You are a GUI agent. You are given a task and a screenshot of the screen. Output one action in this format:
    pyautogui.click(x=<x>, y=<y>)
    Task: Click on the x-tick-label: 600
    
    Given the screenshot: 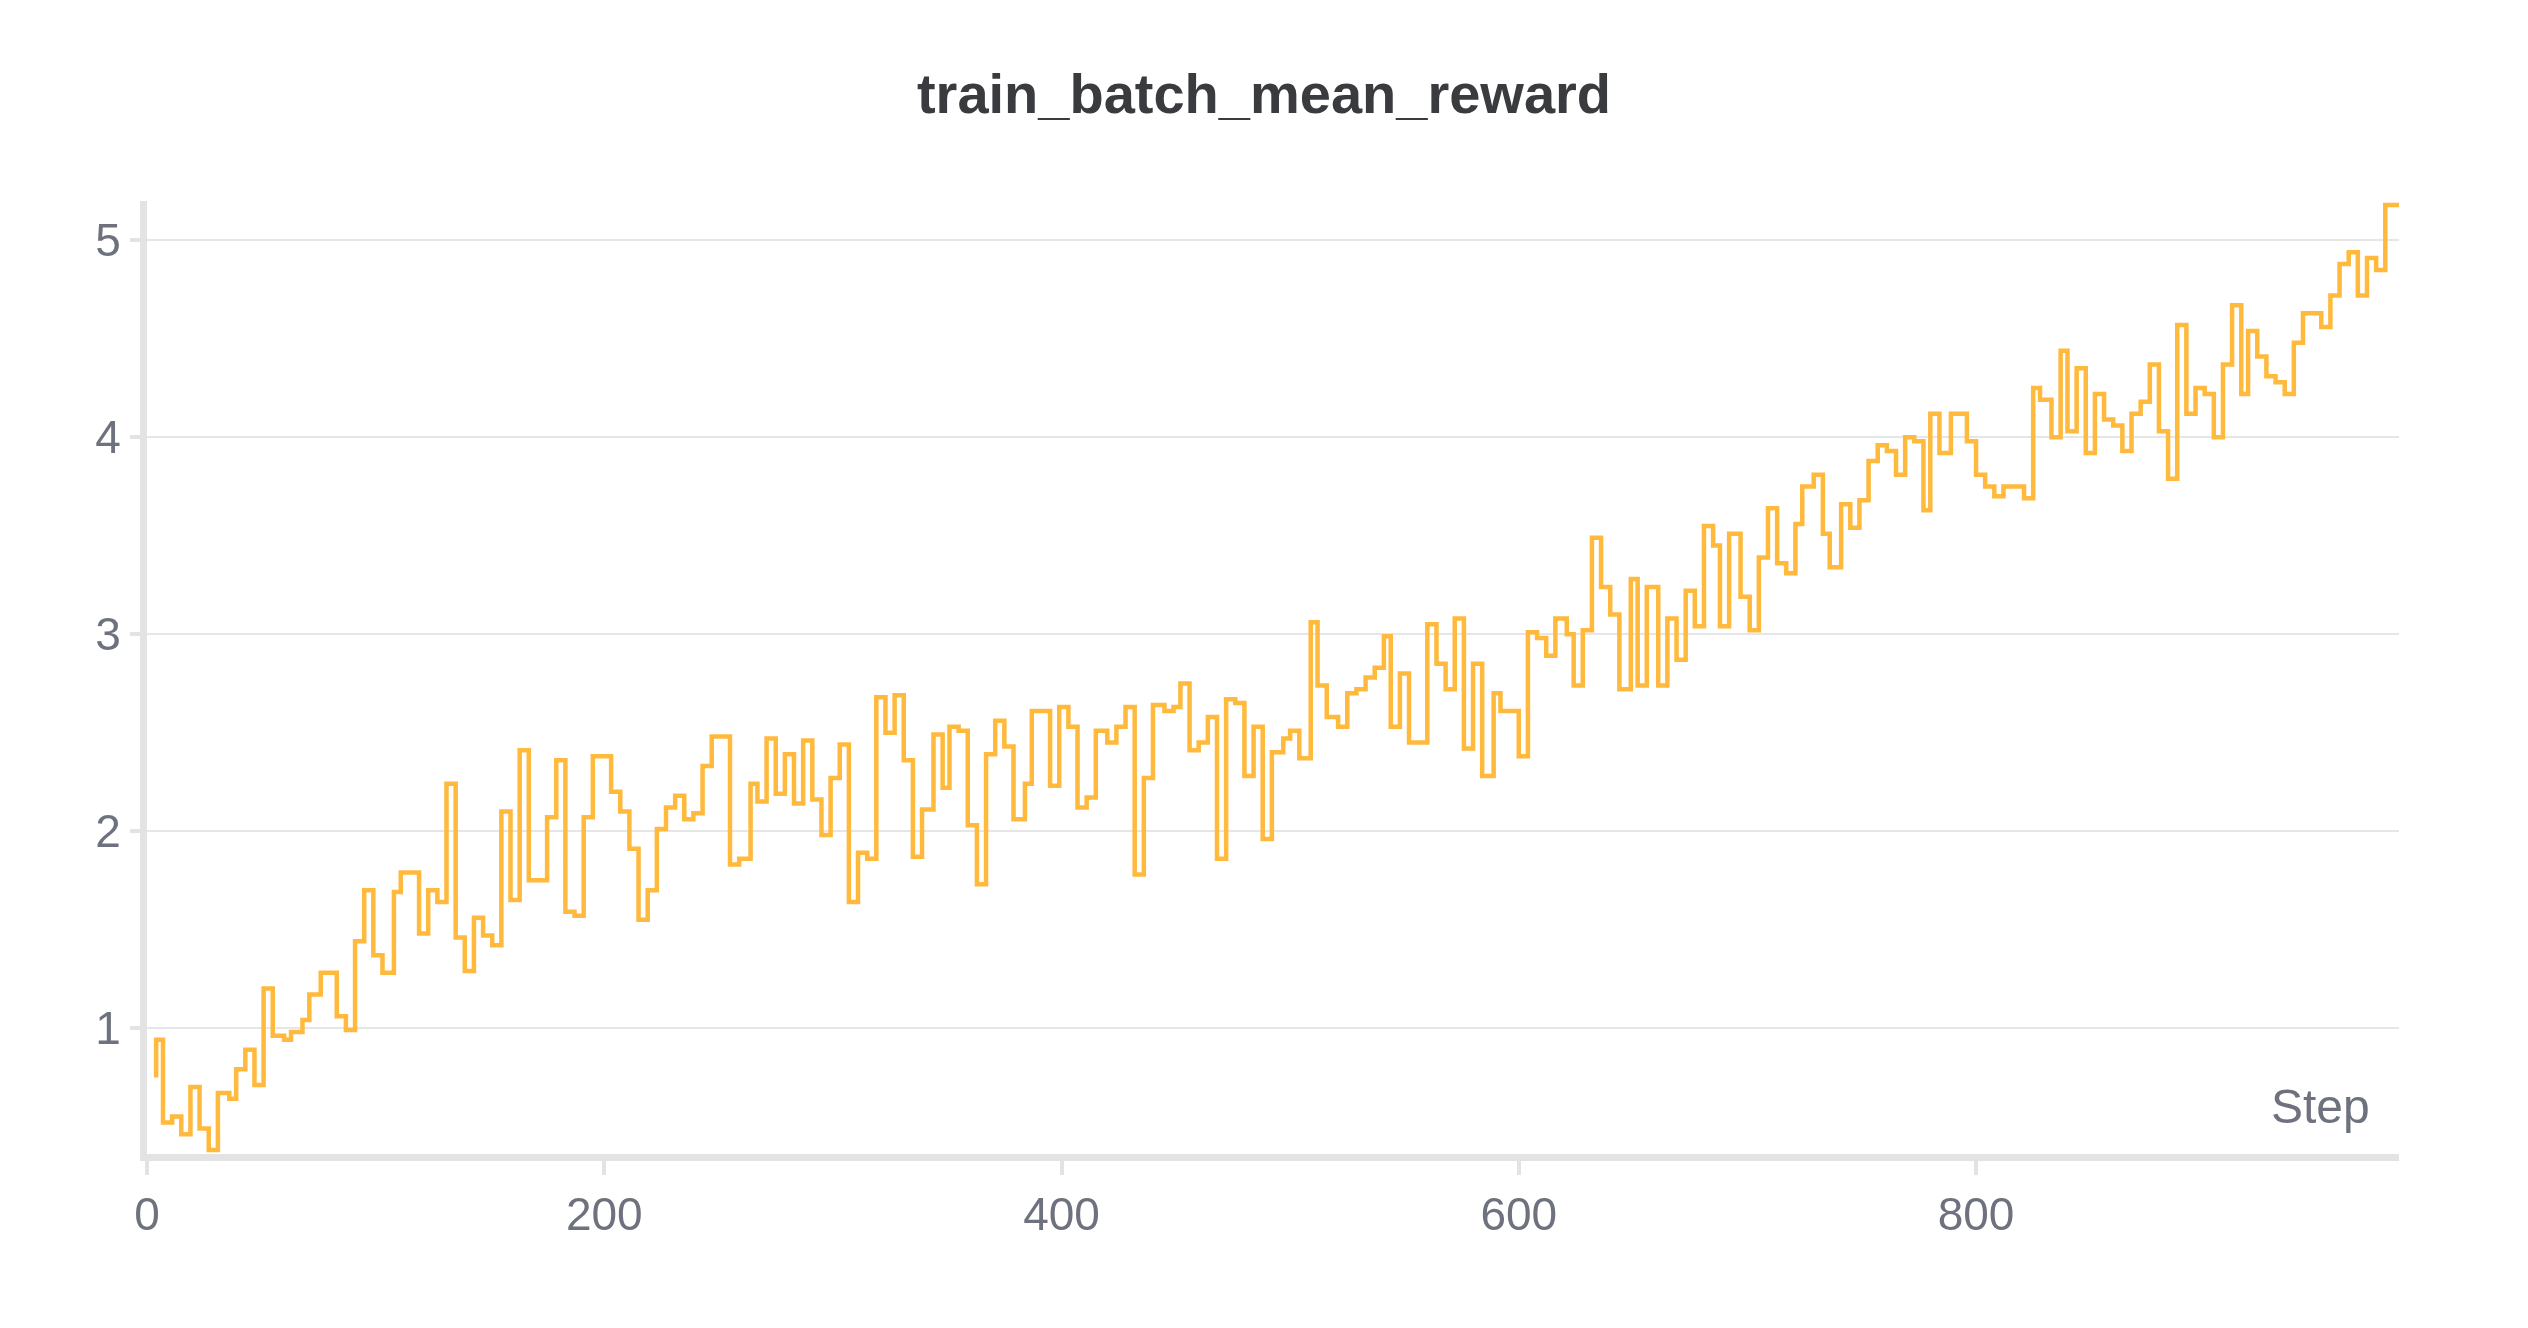 What is the action you would take?
    pyautogui.click(x=1519, y=1214)
    